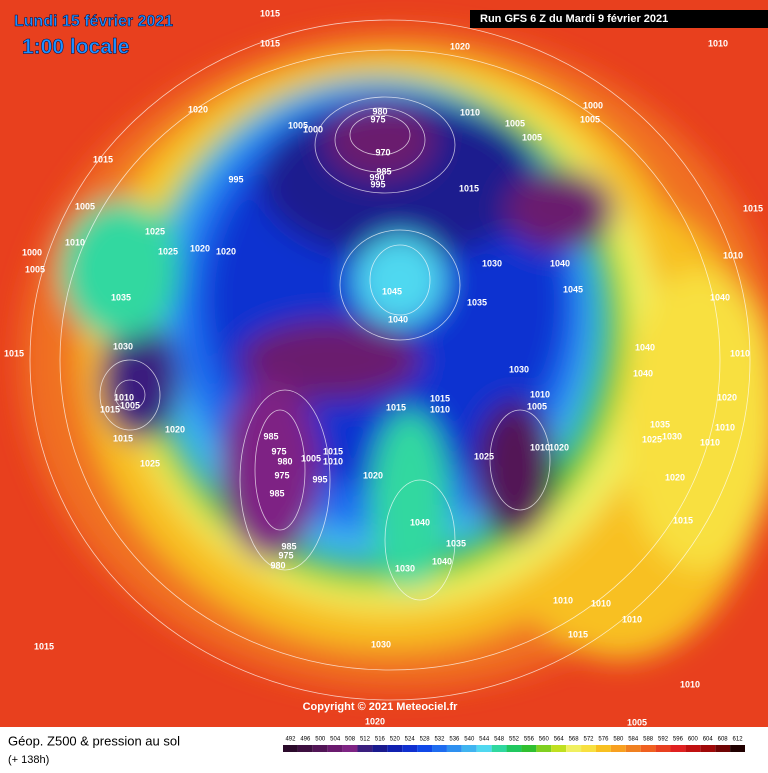 This screenshot has height=773, width=768. What do you see at coordinates (350, 740) in the screenshot?
I see `scale-label: 508` at bounding box center [350, 740].